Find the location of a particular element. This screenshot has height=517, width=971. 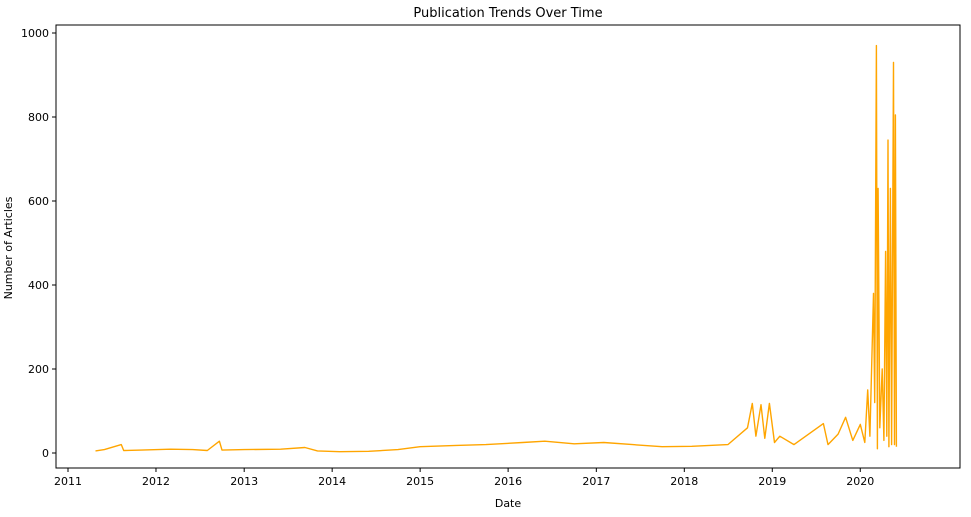

x-tick-label: 2019 is located at coordinates (772, 481).